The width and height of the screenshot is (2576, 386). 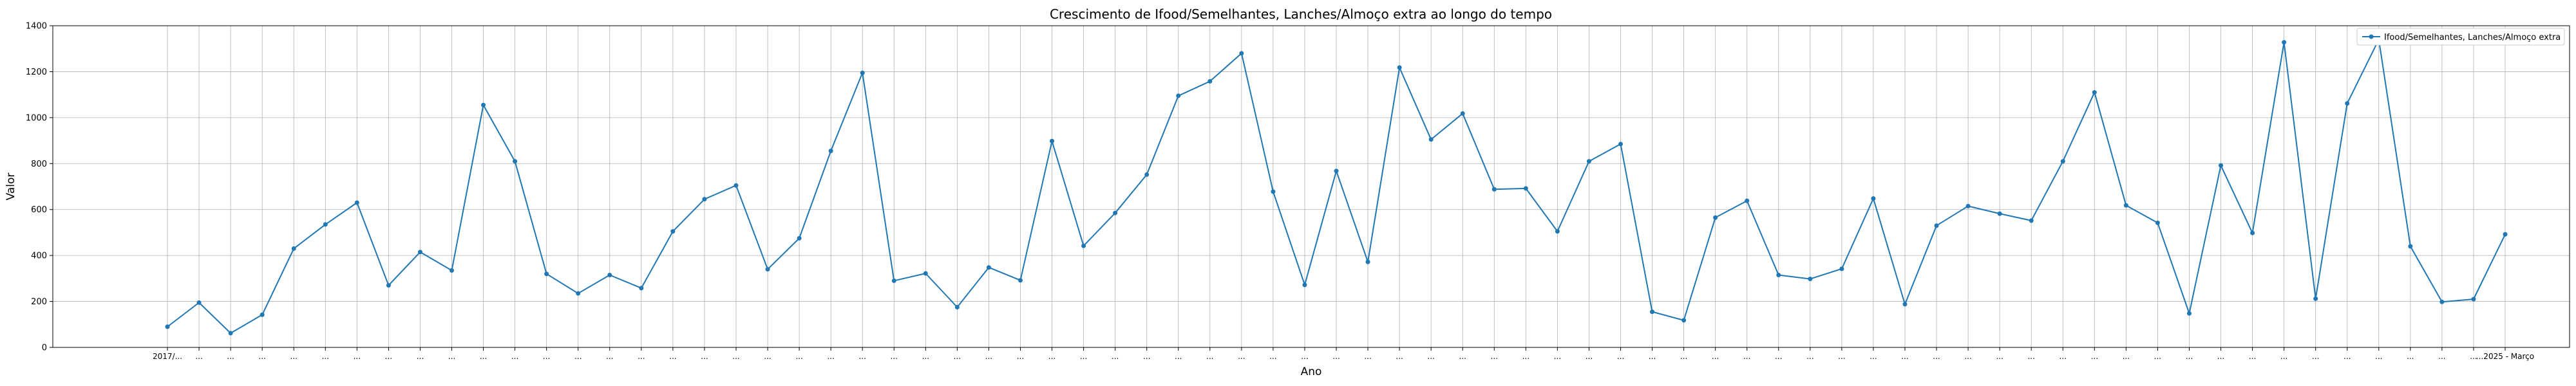 What do you see at coordinates (2505, 356) in the screenshot?
I see `x-tick-label: ...2025 - Março` at bounding box center [2505, 356].